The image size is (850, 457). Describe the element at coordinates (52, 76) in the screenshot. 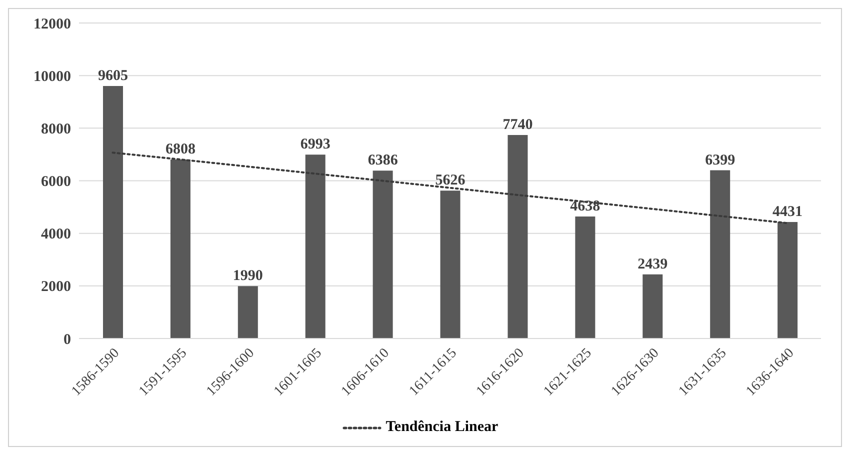

I see `y-tick-label: 10000` at that location.